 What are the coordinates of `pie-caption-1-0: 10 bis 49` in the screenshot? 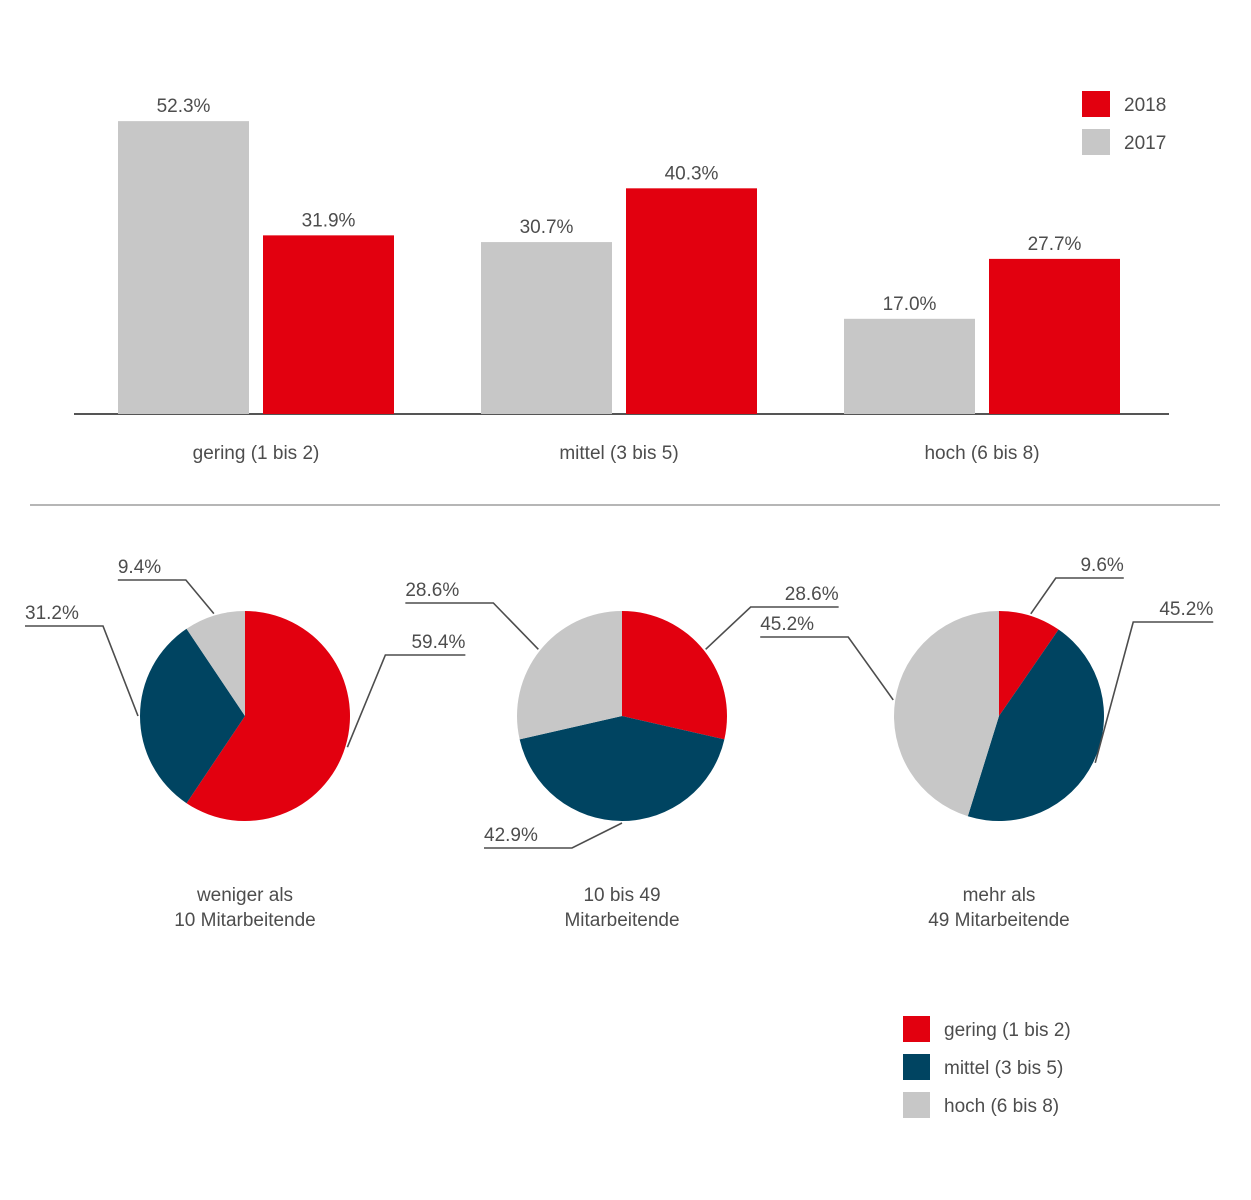 It's located at (621, 895).